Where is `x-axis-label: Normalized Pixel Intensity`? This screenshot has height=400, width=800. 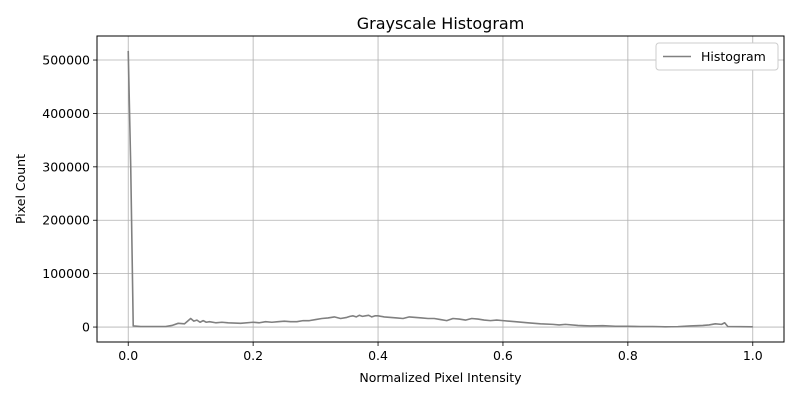
x-axis-label: Normalized Pixel Intensity is located at coordinates (440, 377).